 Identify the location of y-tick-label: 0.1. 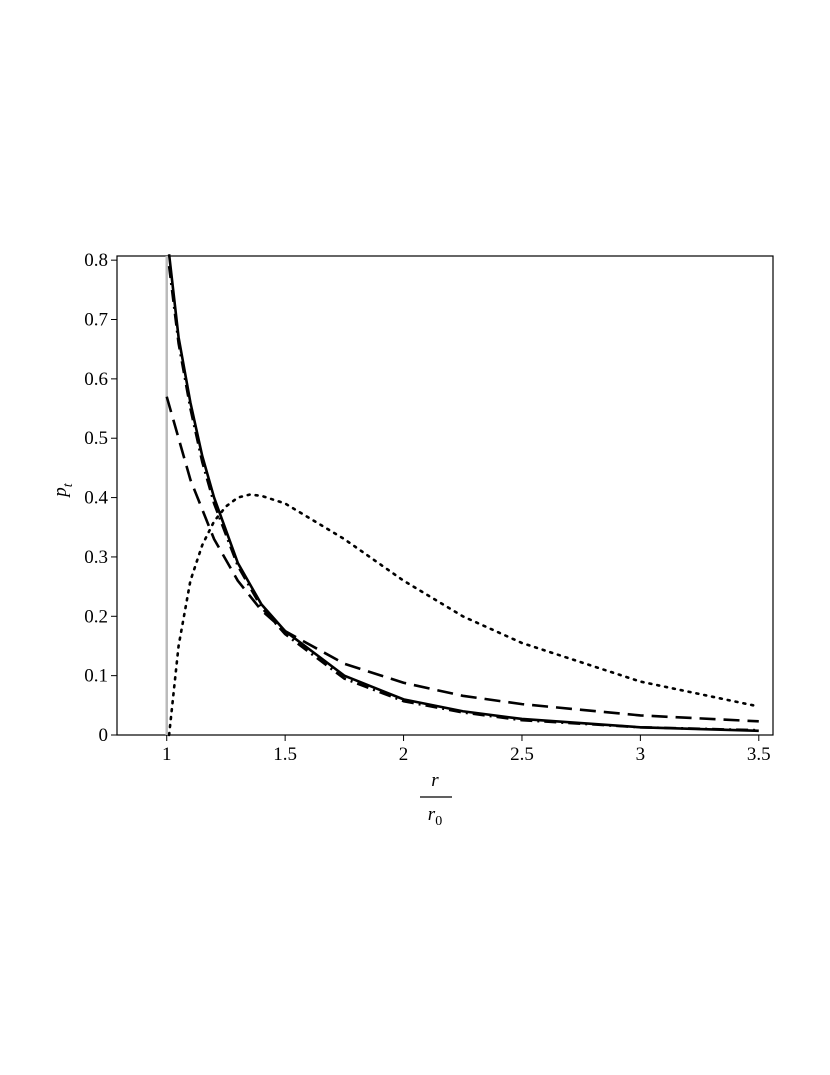
(96, 676).